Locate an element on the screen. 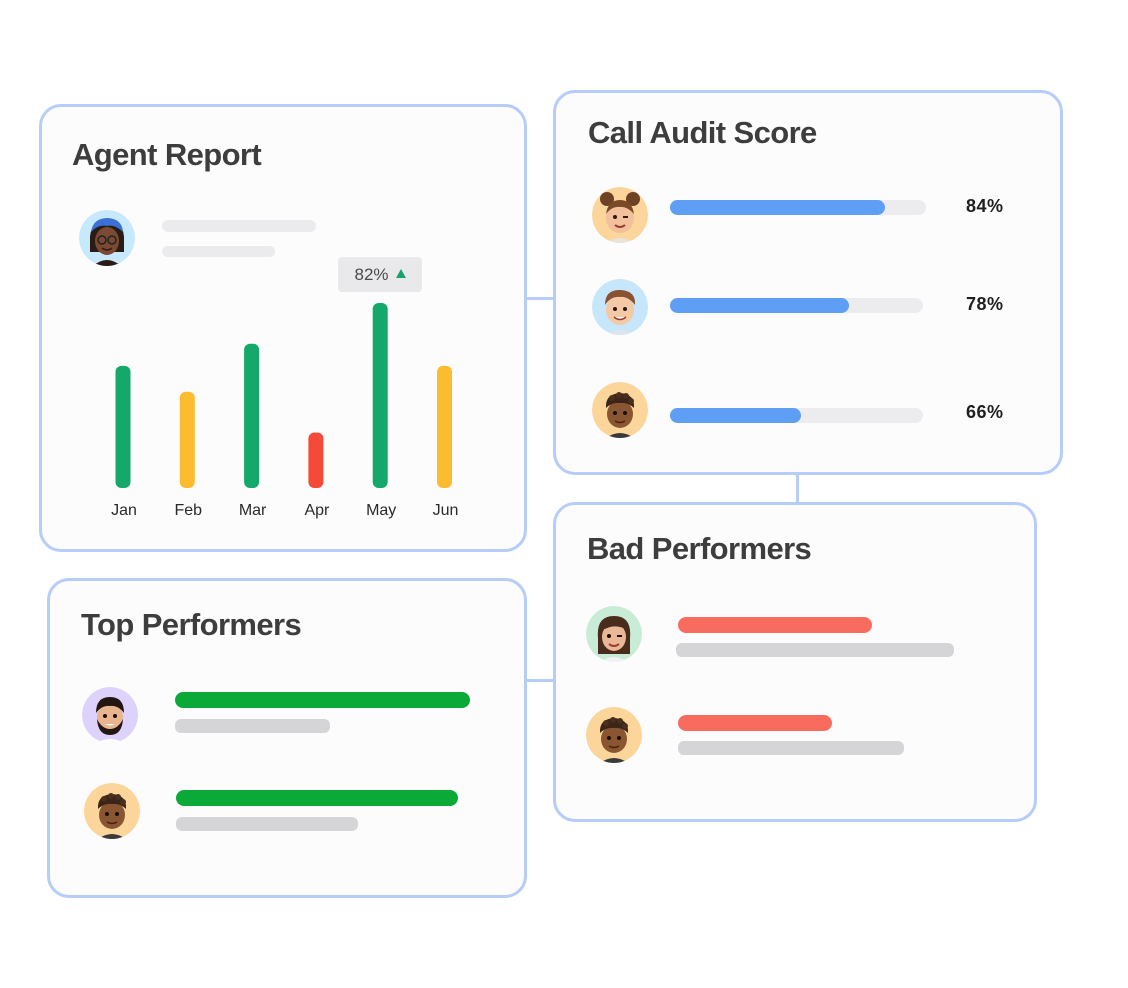  growth-badge-value: 82% is located at coordinates (371, 274).